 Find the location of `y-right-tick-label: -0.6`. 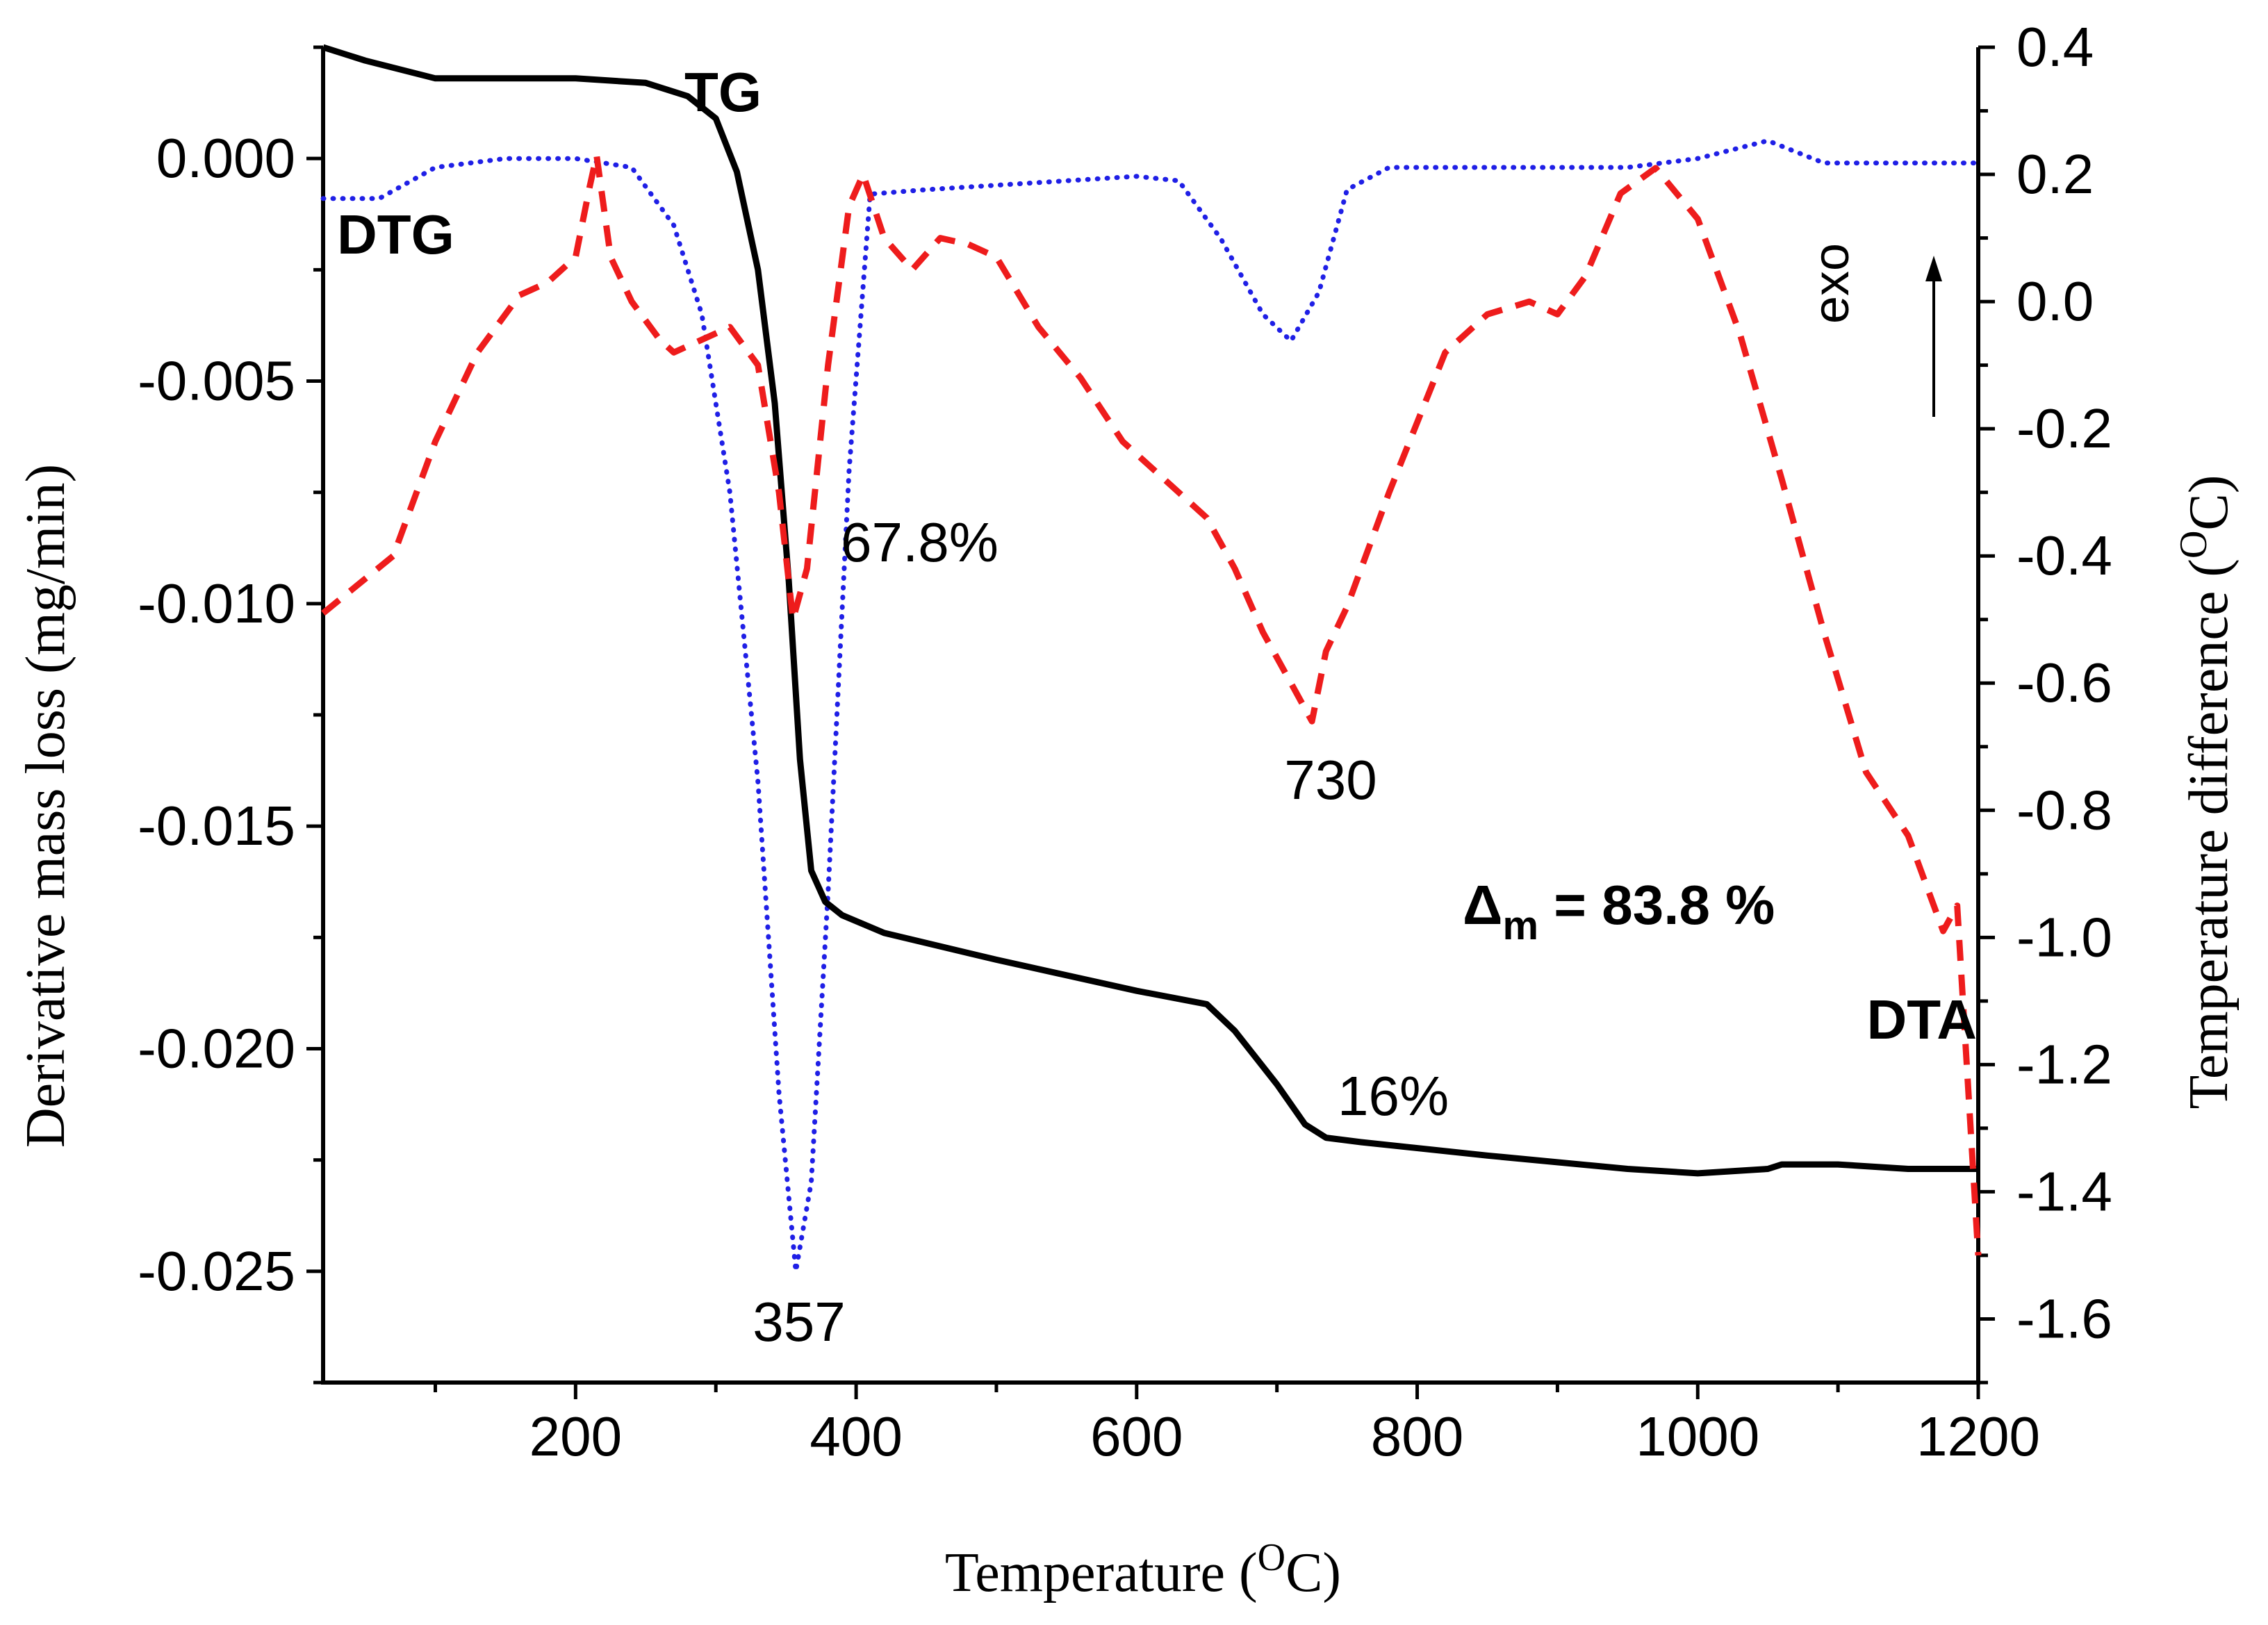

y-right-tick-label: -0.6 is located at coordinates (2064, 683).